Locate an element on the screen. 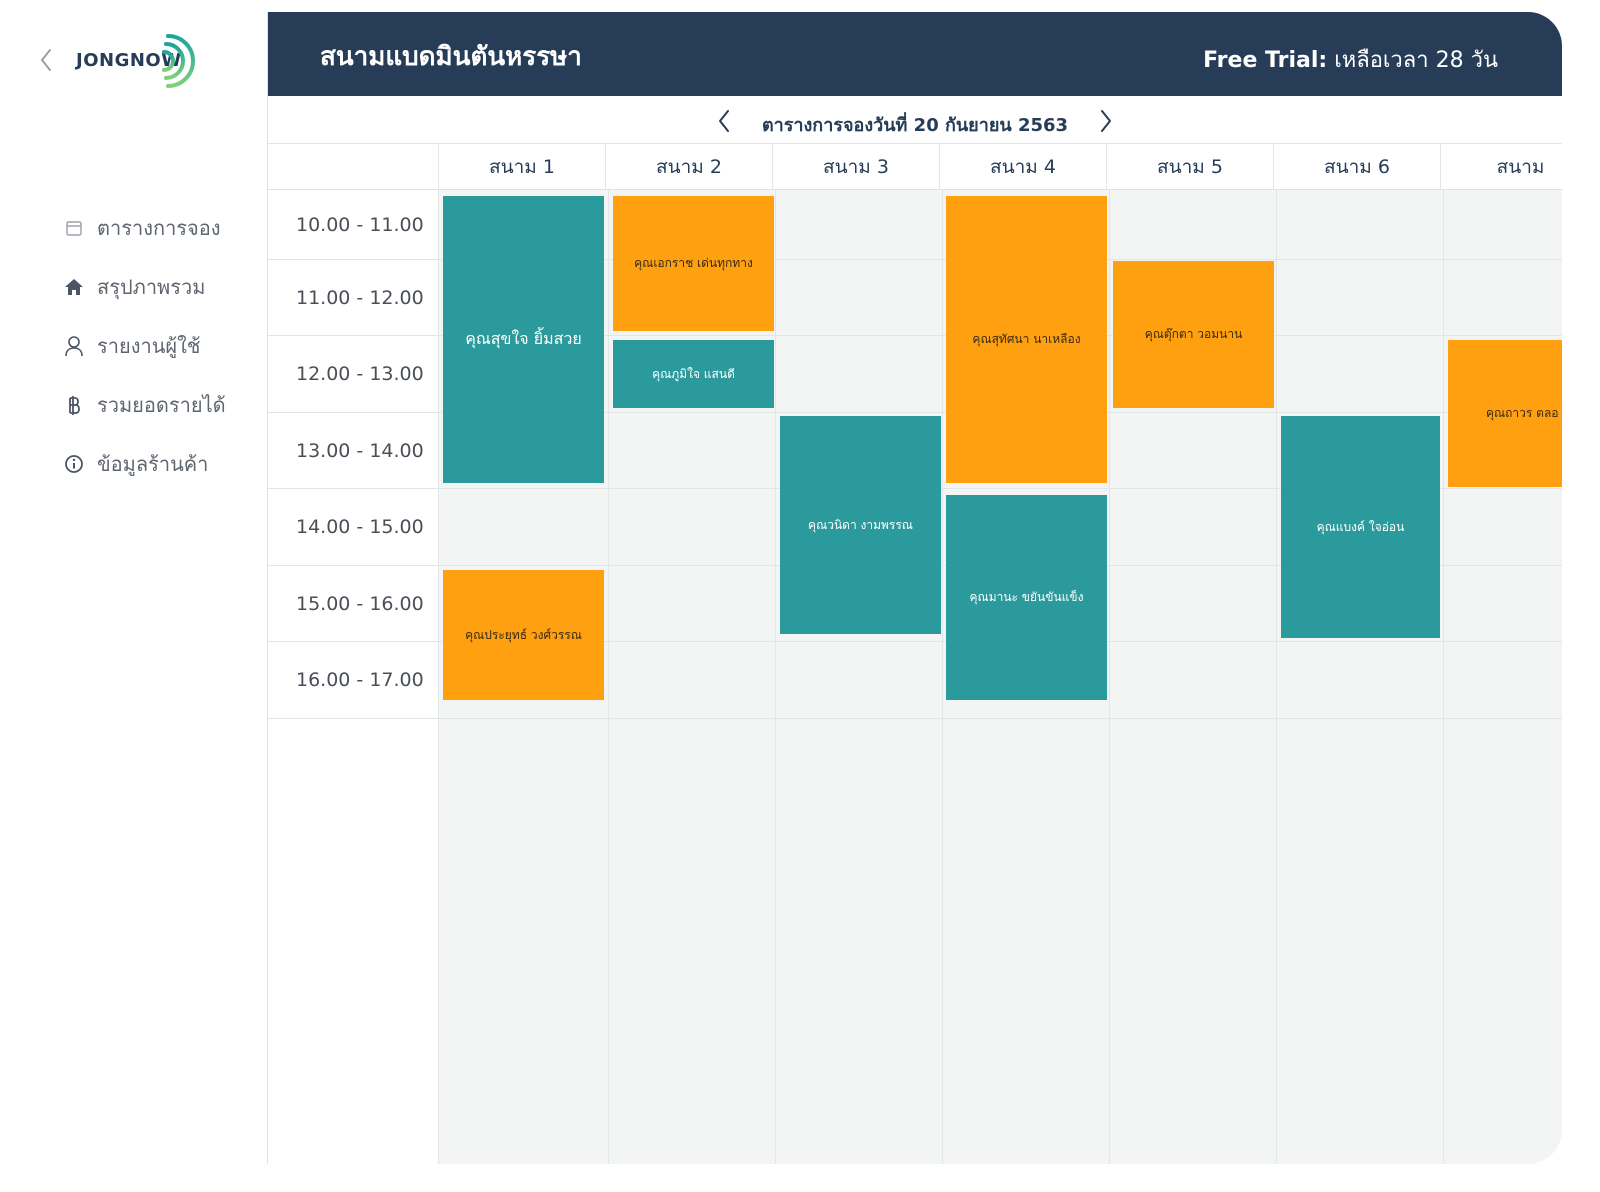 The width and height of the screenshot is (1600, 1192). sidebar-item-booking-schedule: ตารางการจอง is located at coordinates (162, 228).